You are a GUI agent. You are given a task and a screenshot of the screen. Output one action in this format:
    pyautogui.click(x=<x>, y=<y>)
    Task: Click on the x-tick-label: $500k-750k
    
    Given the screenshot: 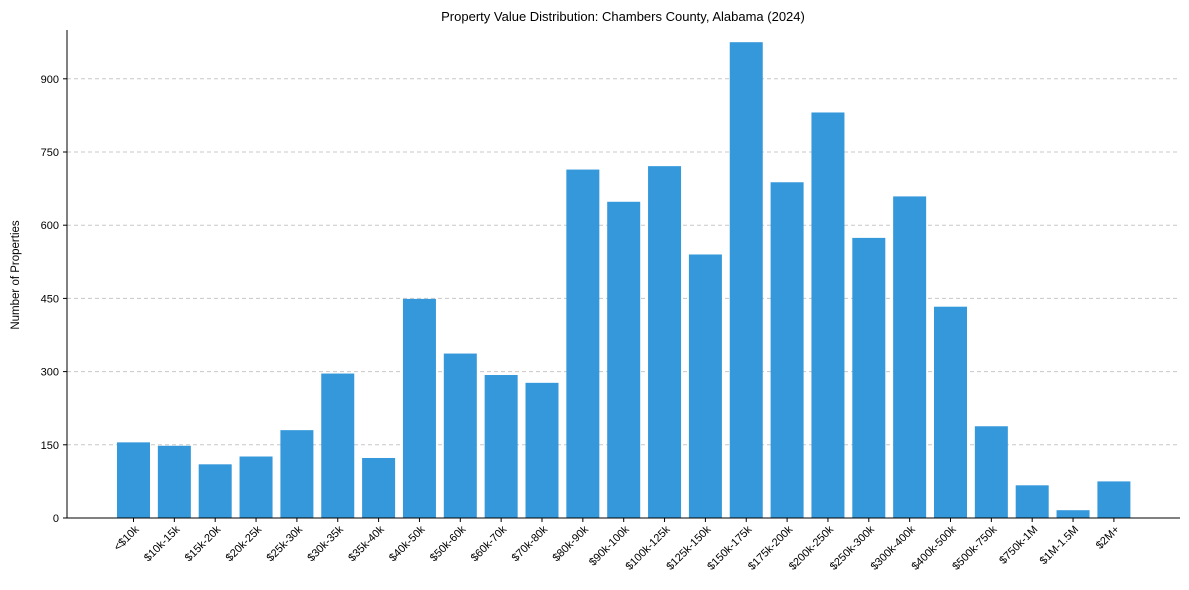 What is the action you would take?
    pyautogui.click(x=974, y=547)
    